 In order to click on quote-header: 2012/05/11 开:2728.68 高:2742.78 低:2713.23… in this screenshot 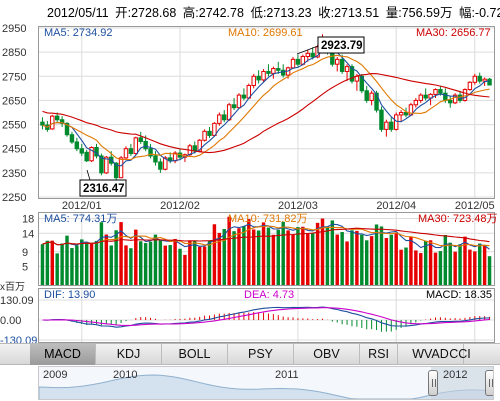, I will do `click(250, 13)`.